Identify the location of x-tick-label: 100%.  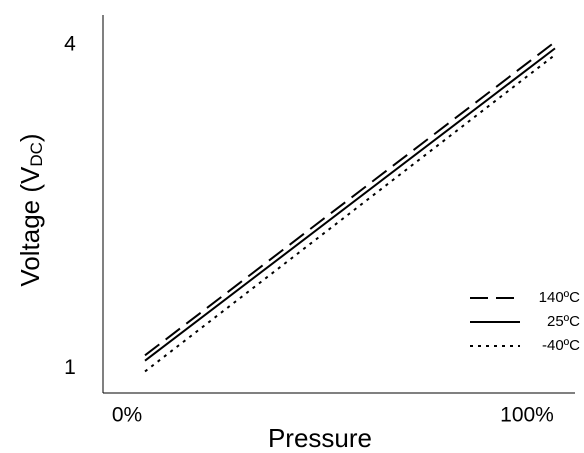
(527, 415).